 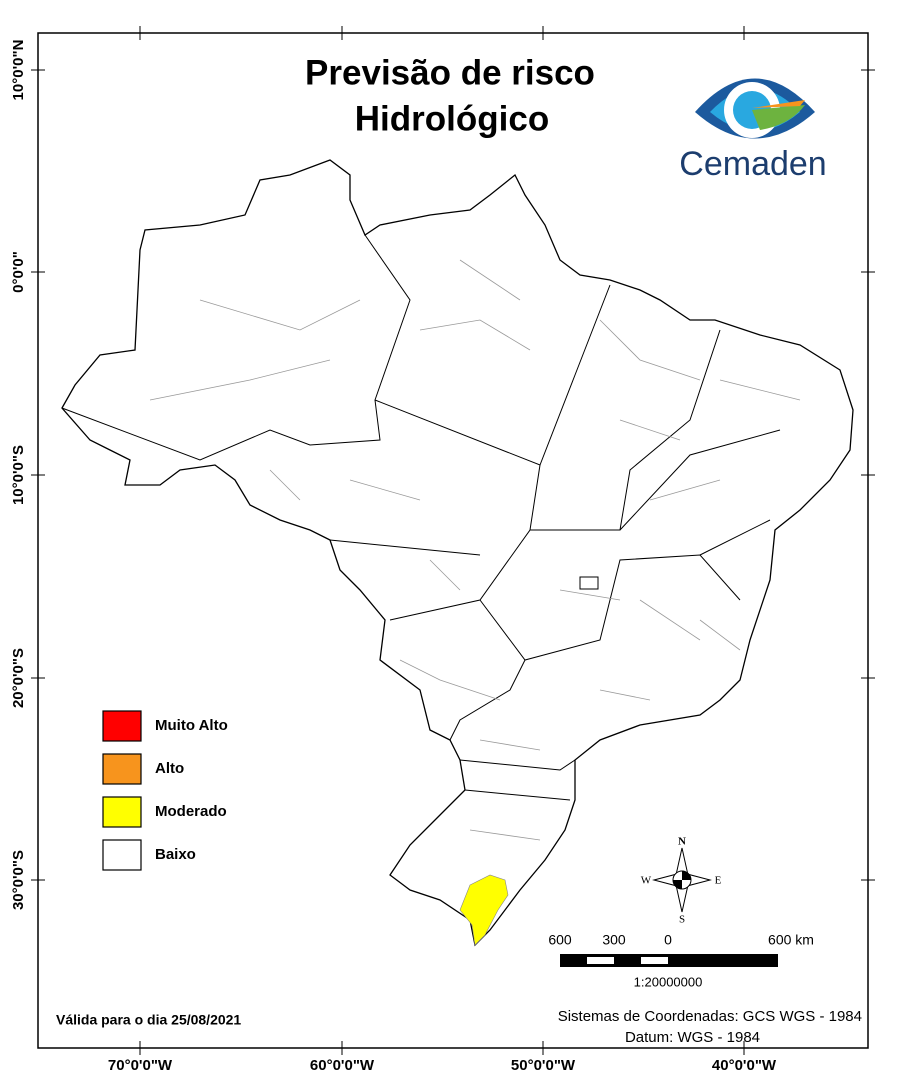 What do you see at coordinates (646, 881) in the screenshot?
I see `compass-w: W` at bounding box center [646, 881].